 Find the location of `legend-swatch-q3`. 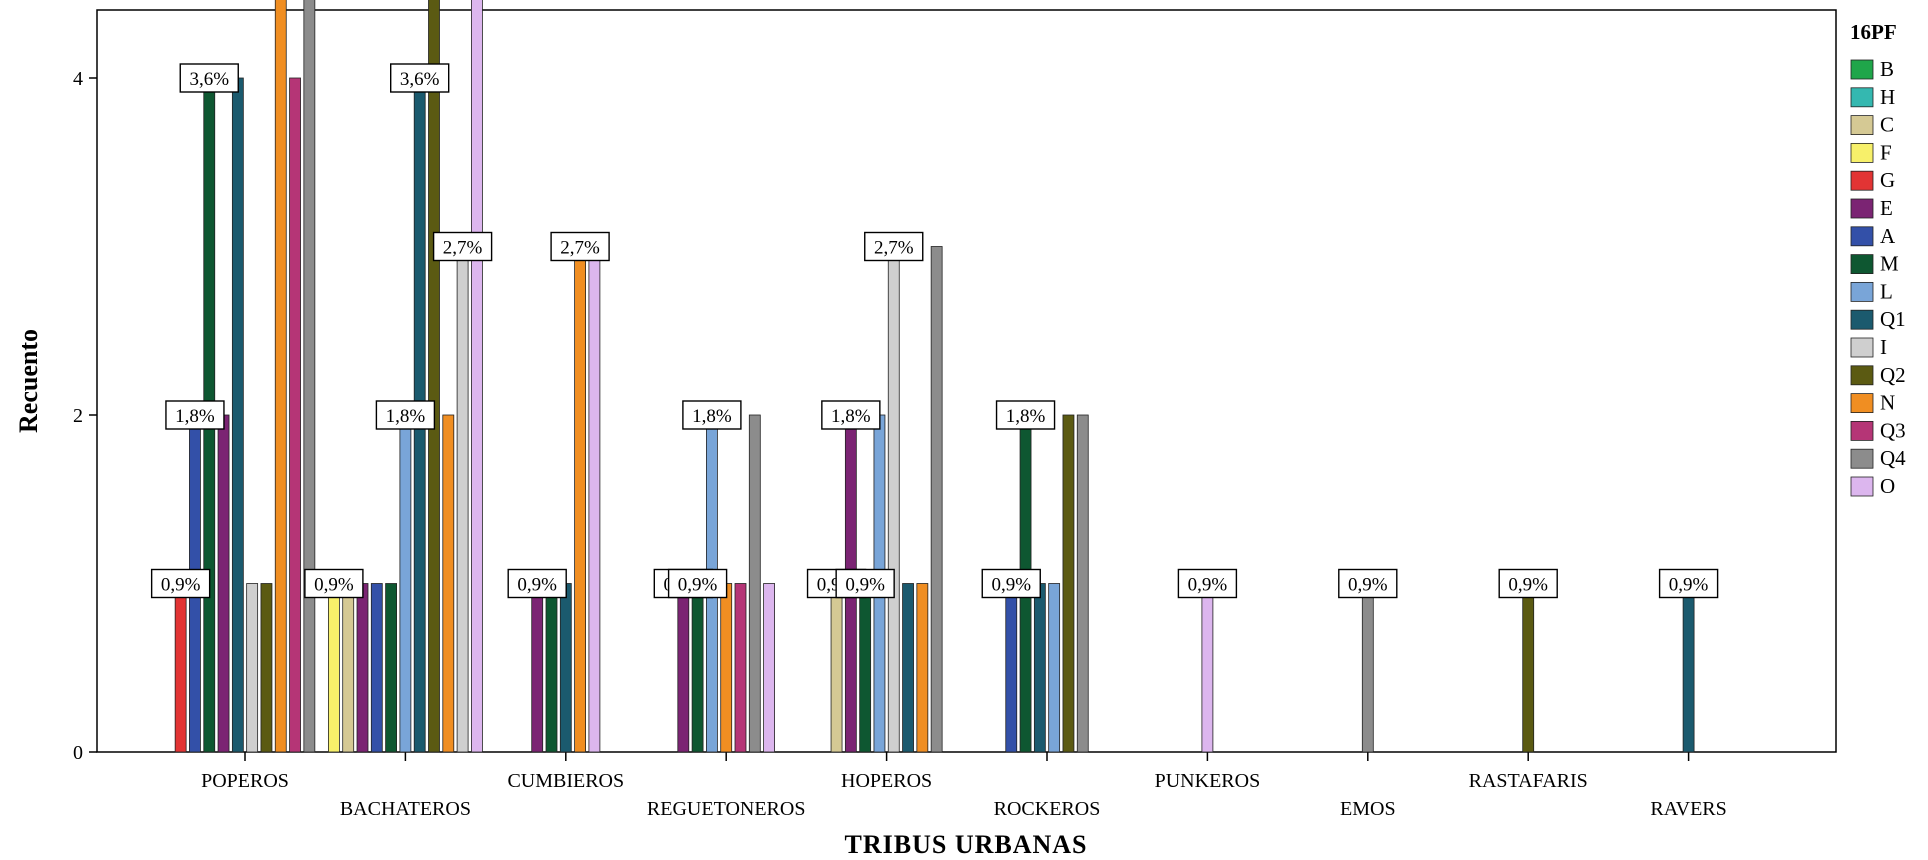

legend-swatch-q3 is located at coordinates (1862, 430).